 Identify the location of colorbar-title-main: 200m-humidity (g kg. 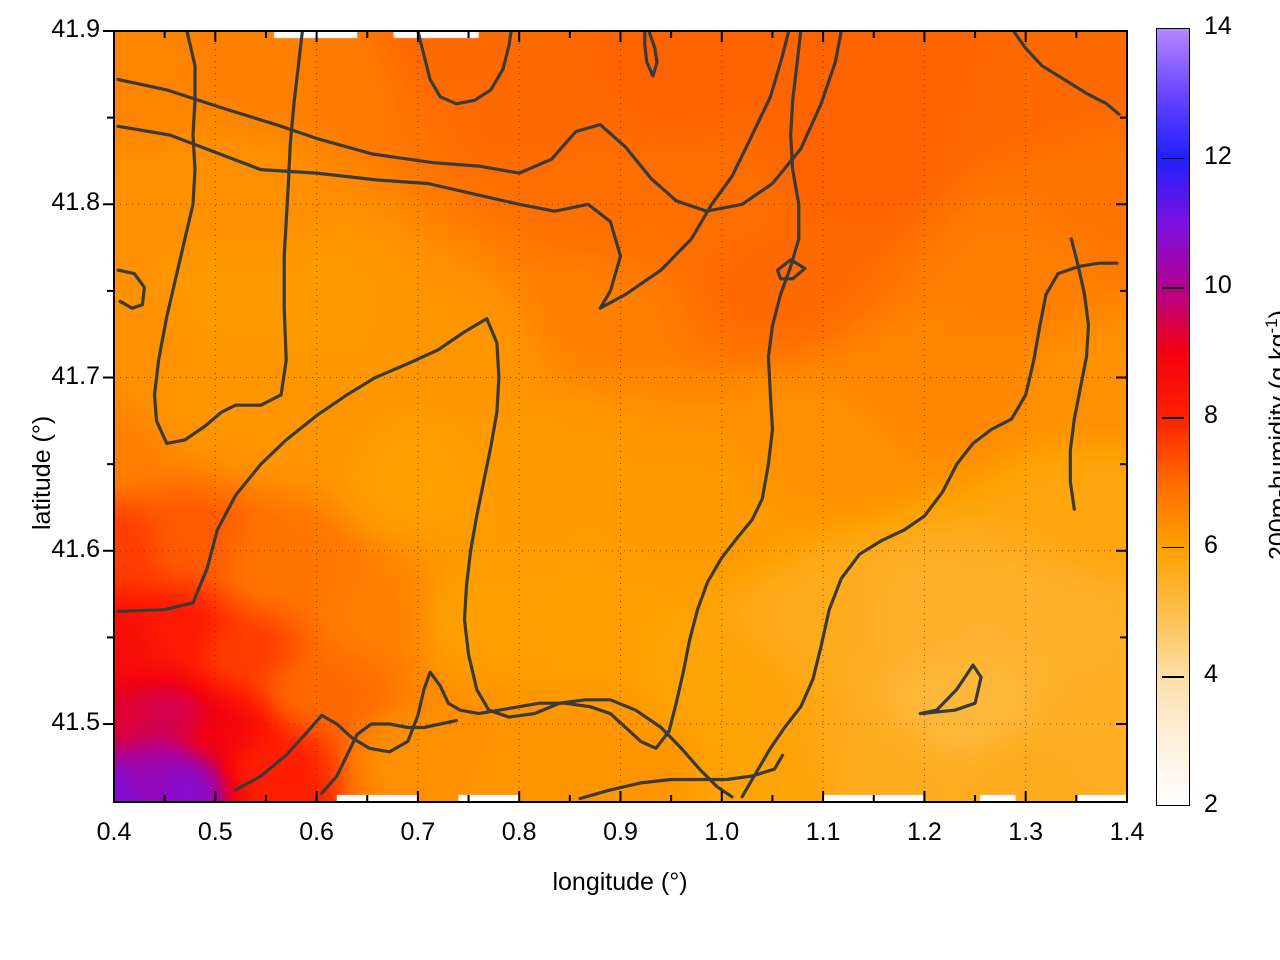
(1272, 446).